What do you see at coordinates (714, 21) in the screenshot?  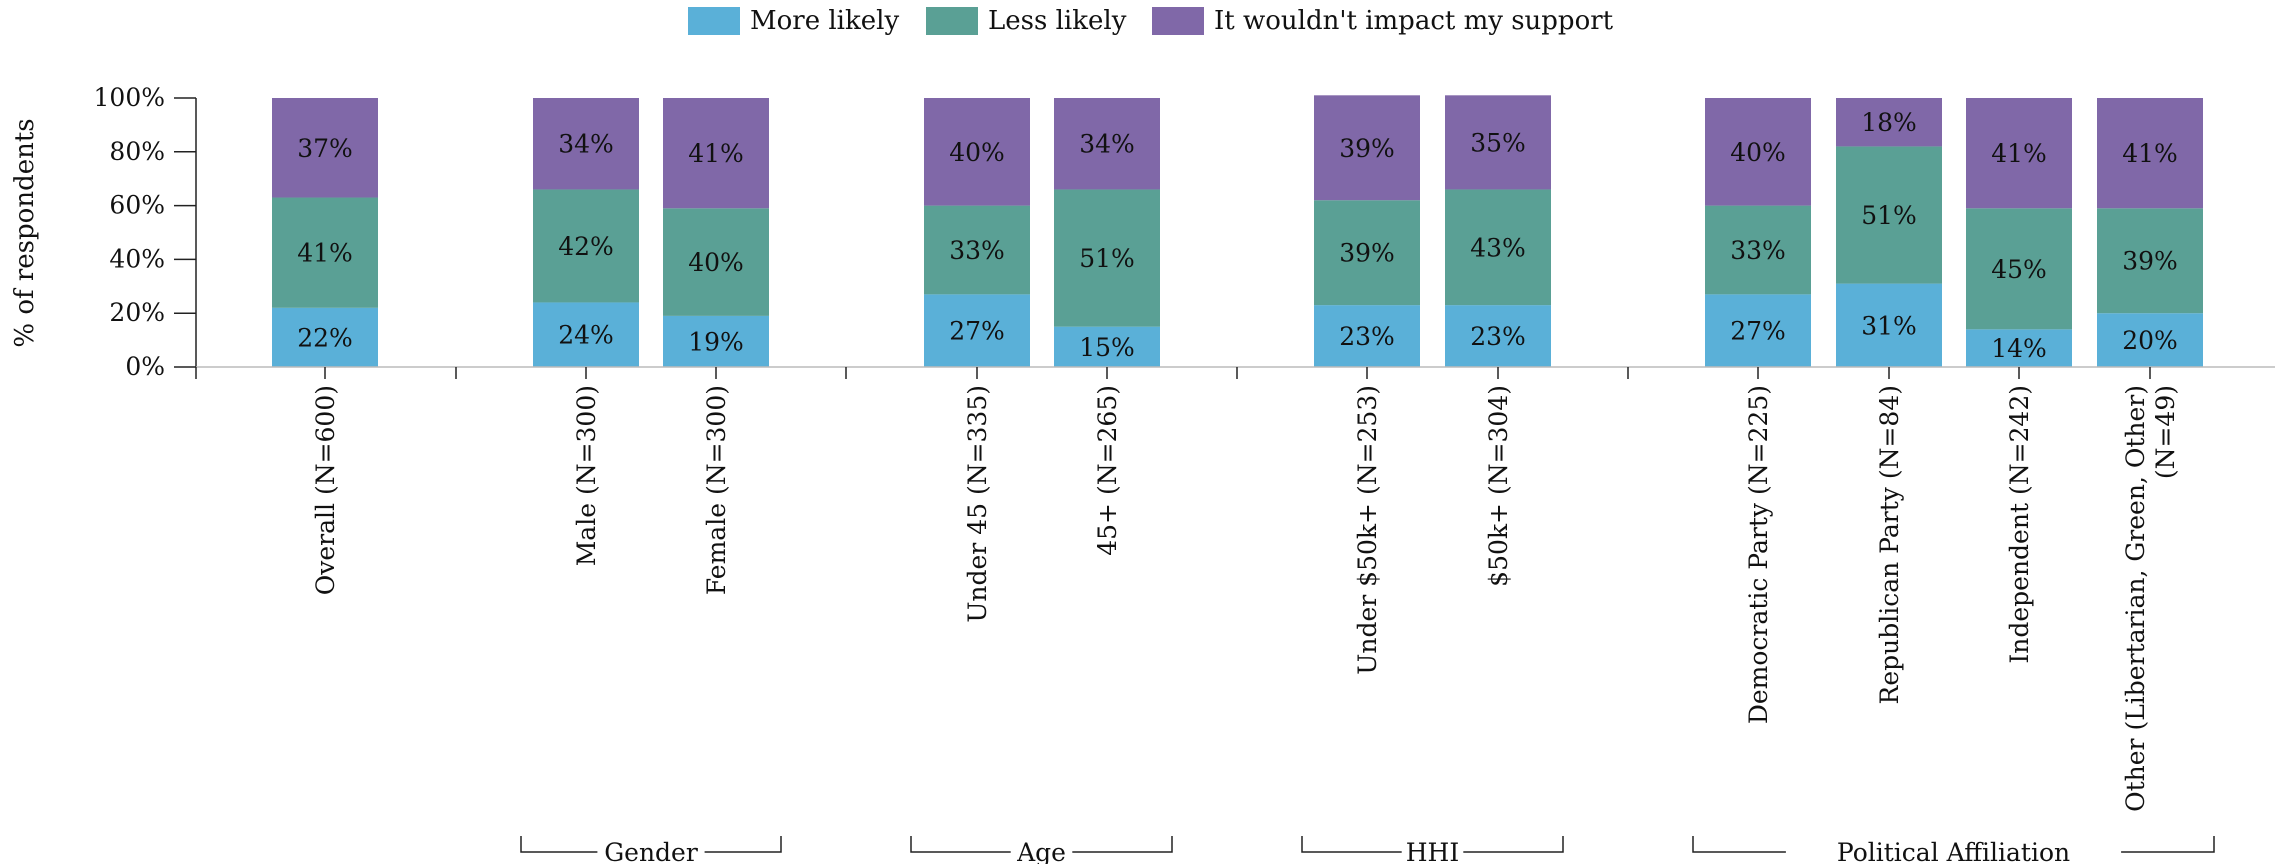 I see `legend-swatch-more-likely` at bounding box center [714, 21].